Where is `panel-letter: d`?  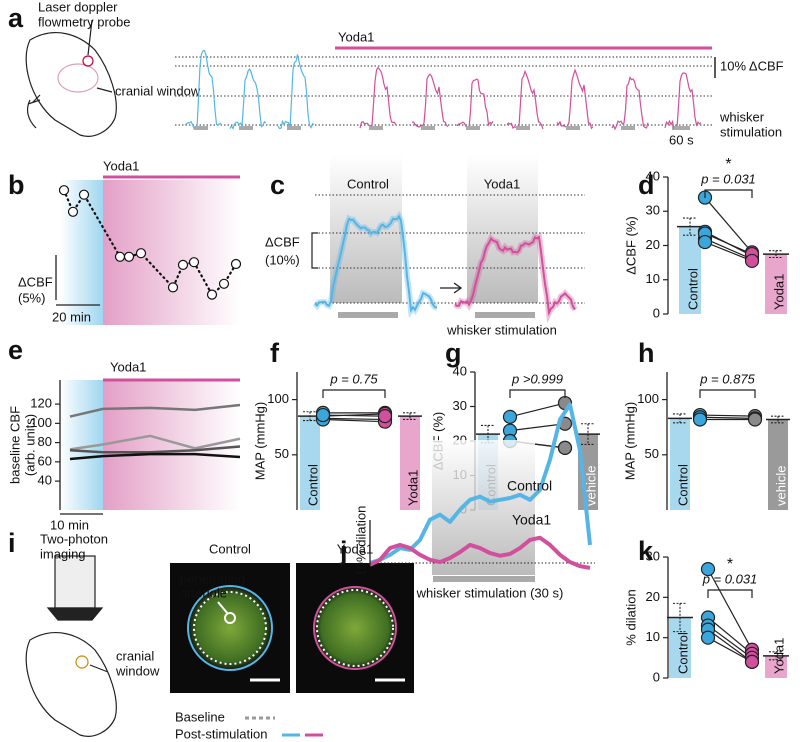
panel-letter: d is located at coordinates (646, 185).